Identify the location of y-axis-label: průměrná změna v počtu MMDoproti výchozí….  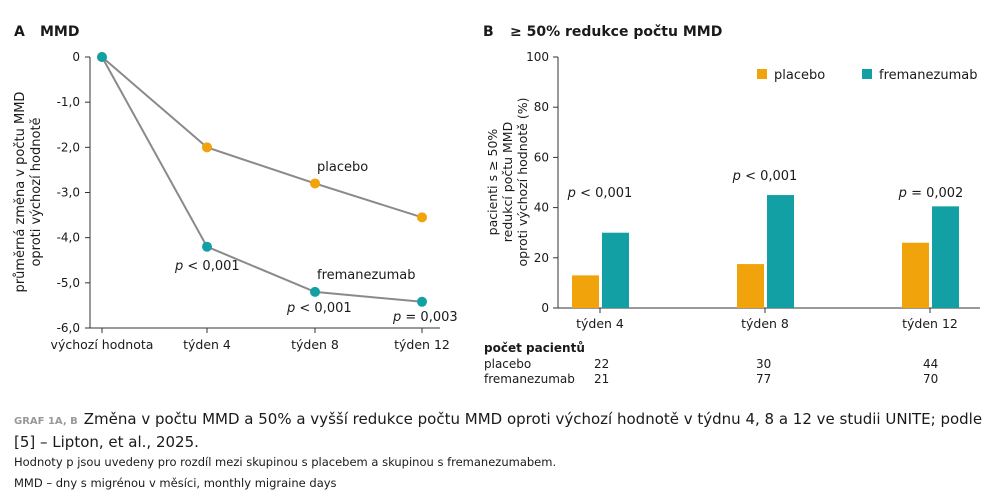
(28, 192).